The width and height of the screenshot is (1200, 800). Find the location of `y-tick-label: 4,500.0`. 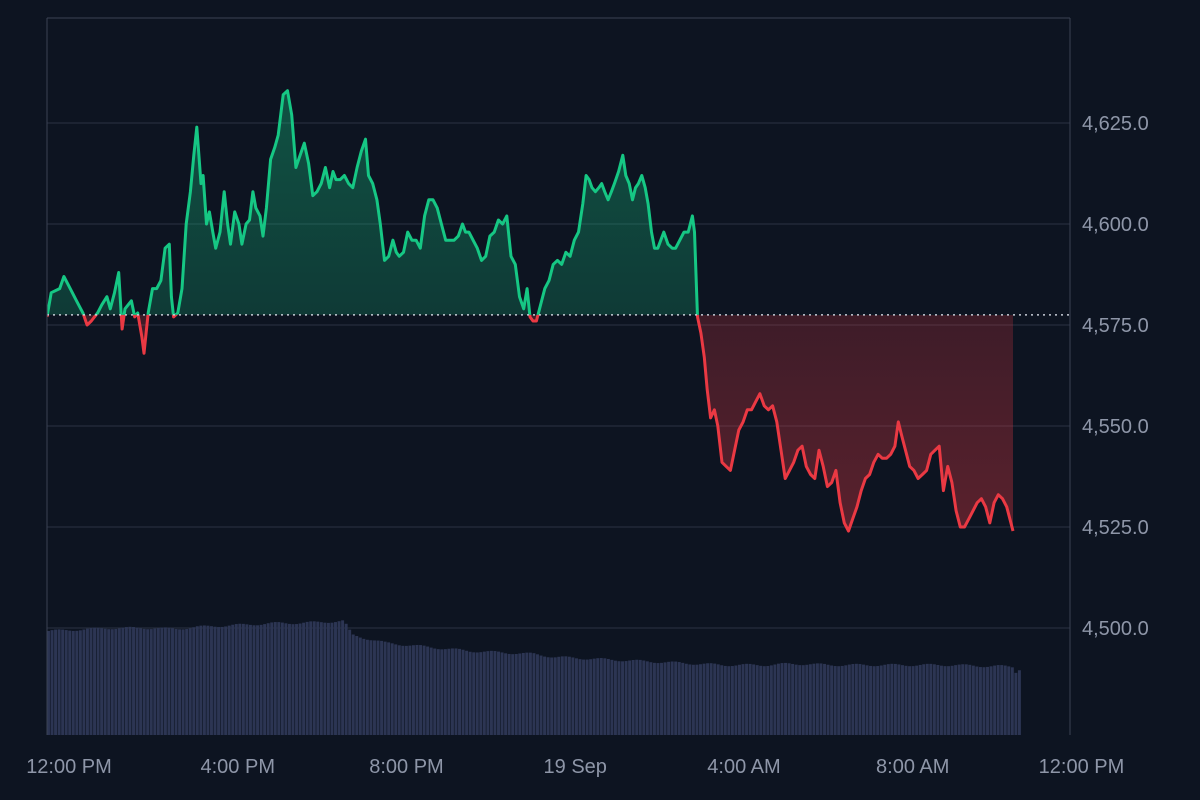

y-tick-label: 4,500.0 is located at coordinates (1115, 629).